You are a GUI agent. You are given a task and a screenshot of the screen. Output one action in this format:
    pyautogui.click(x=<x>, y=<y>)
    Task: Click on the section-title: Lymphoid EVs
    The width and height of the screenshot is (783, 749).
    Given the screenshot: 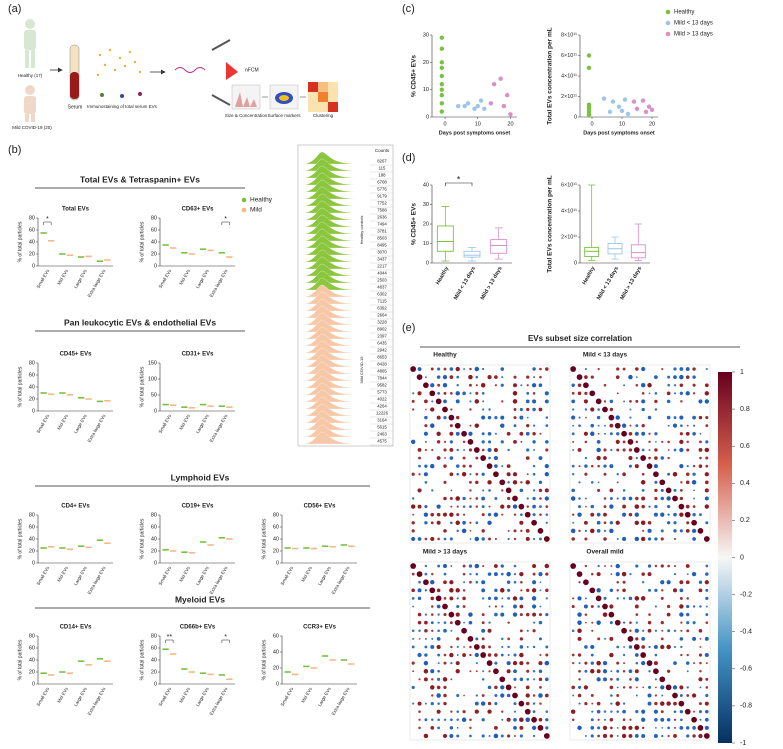 What is the action you would take?
    pyautogui.click(x=200, y=477)
    